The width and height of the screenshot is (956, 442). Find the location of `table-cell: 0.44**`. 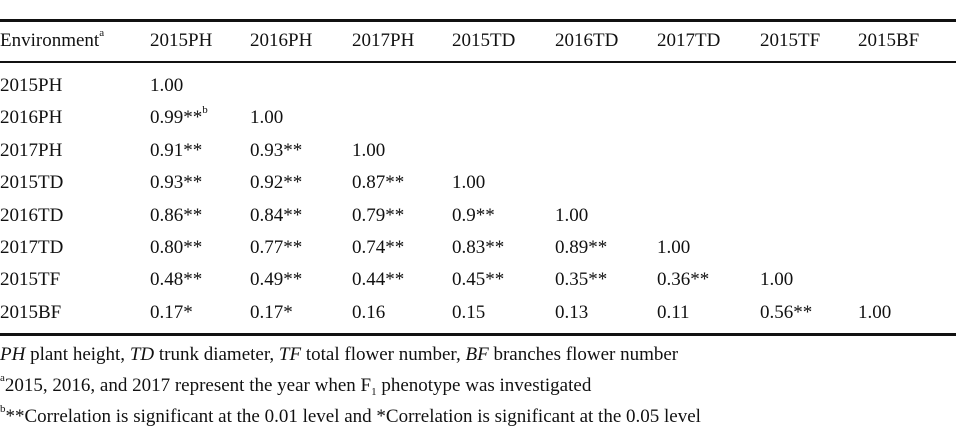

table-cell: 0.44** is located at coordinates (378, 280).